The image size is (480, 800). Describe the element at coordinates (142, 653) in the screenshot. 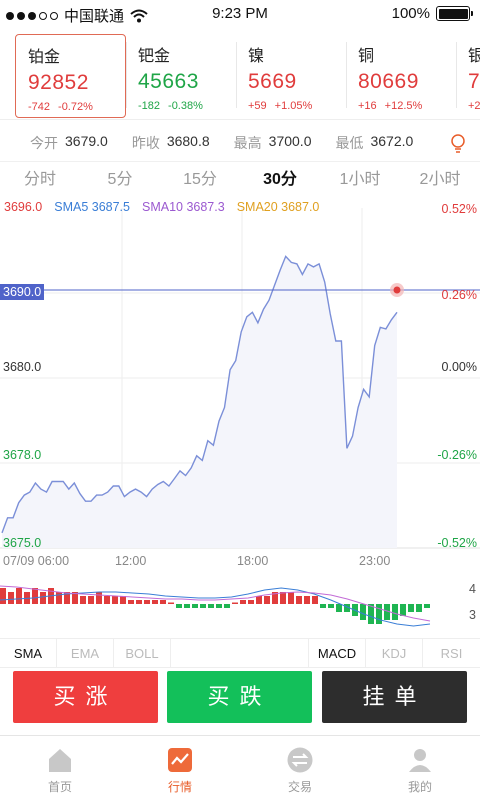

I see `tab-indicator-boll: BOLL` at that location.